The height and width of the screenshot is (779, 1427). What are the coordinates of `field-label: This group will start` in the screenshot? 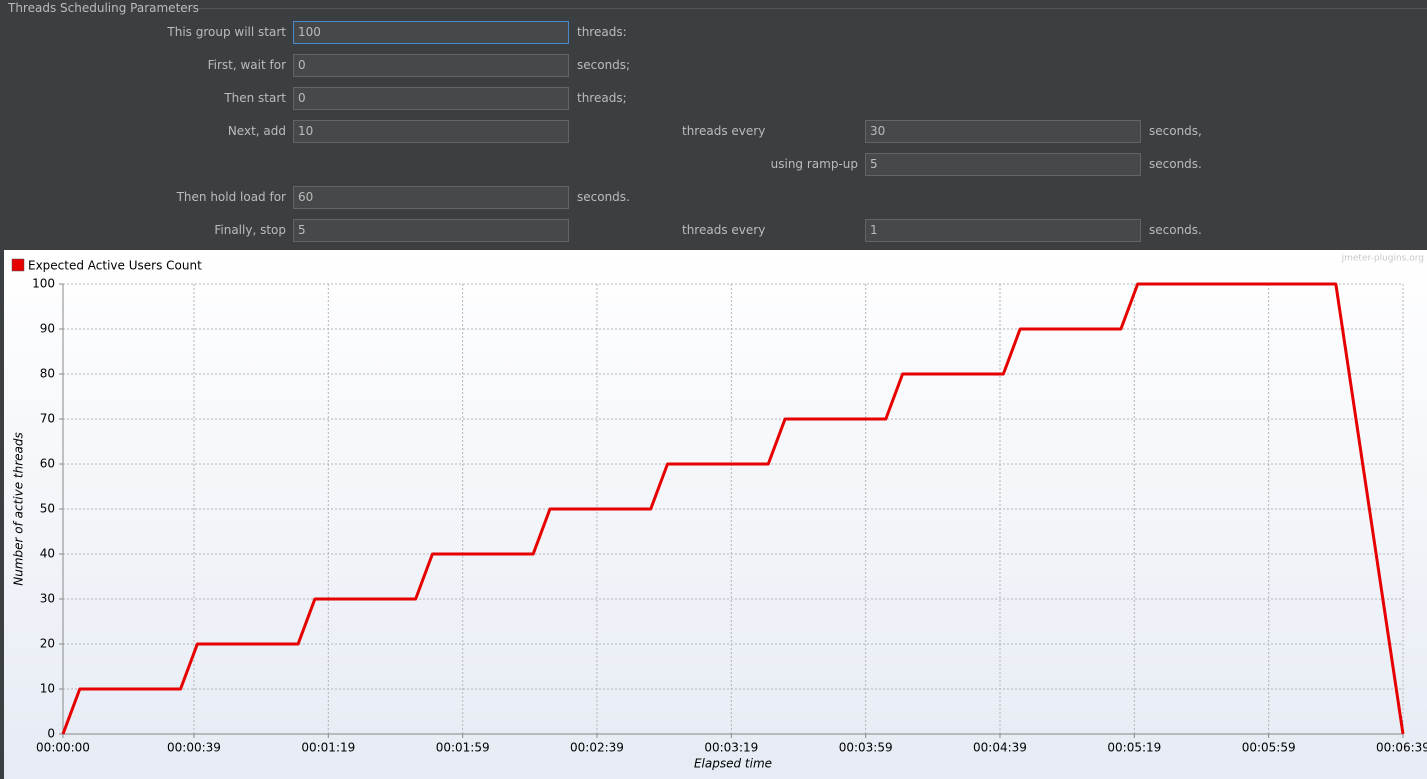 It's located at (226, 32).